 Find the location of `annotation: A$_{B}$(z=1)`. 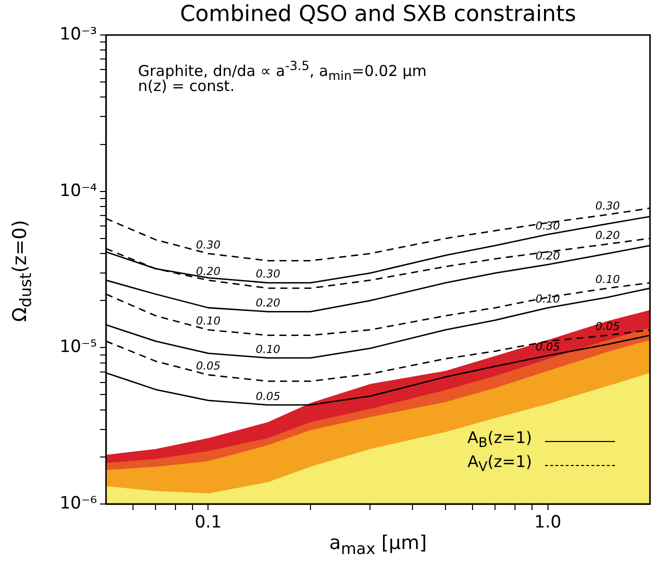

annotation: A$_{B}$(z=1) is located at coordinates (499, 440).